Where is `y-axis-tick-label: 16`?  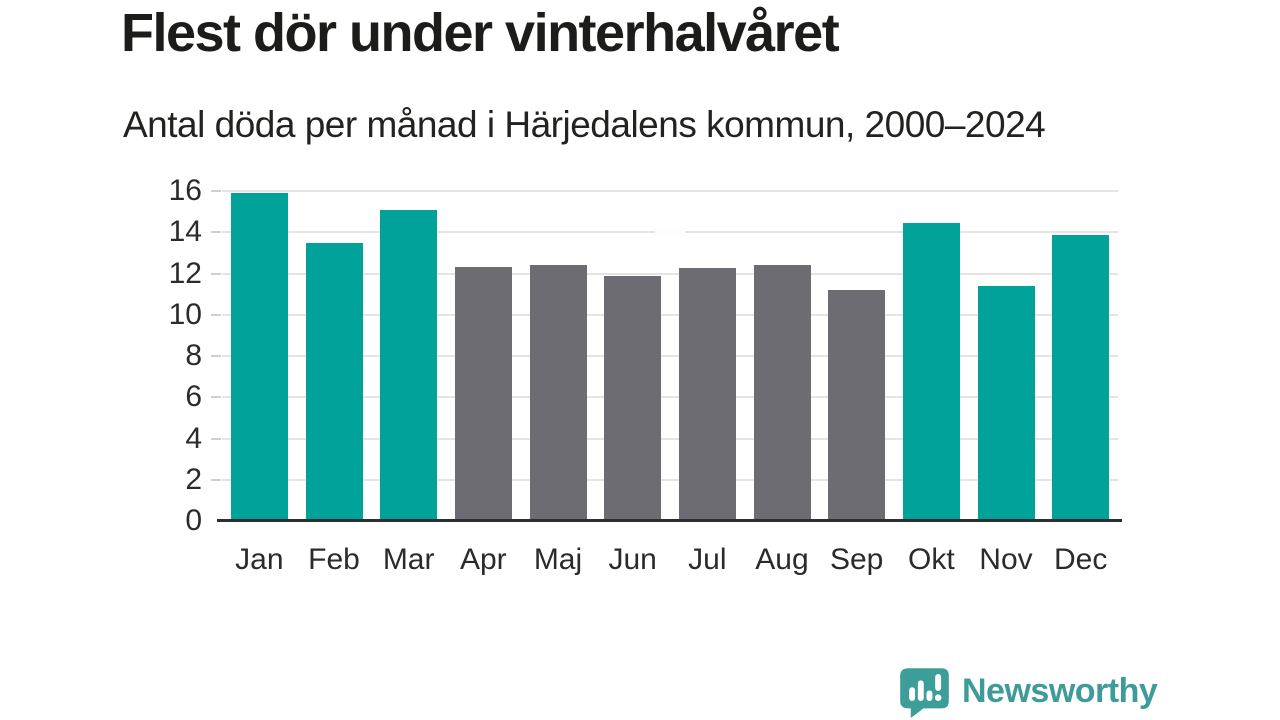
y-axis-tick-label: 16 is located at coordinates (185, 190).